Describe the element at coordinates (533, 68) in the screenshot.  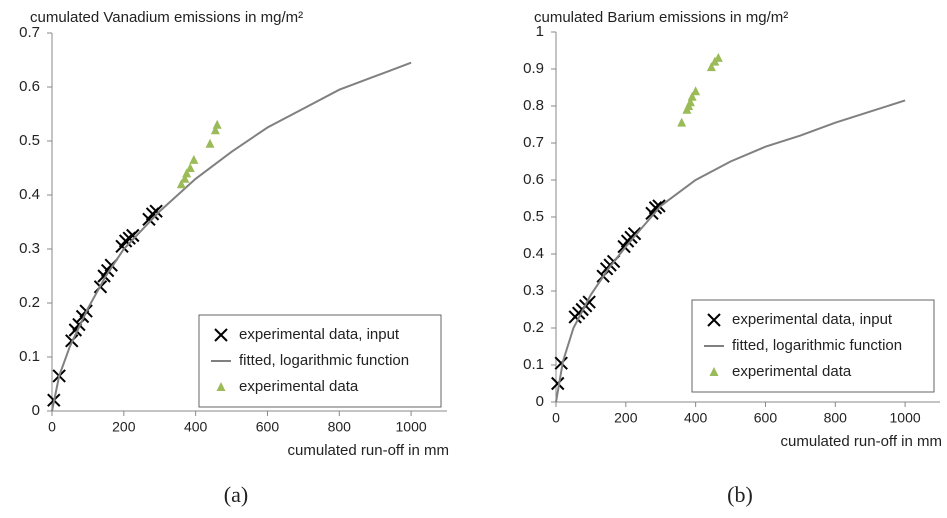
I see `y-tick-label: 0.9` at that location.